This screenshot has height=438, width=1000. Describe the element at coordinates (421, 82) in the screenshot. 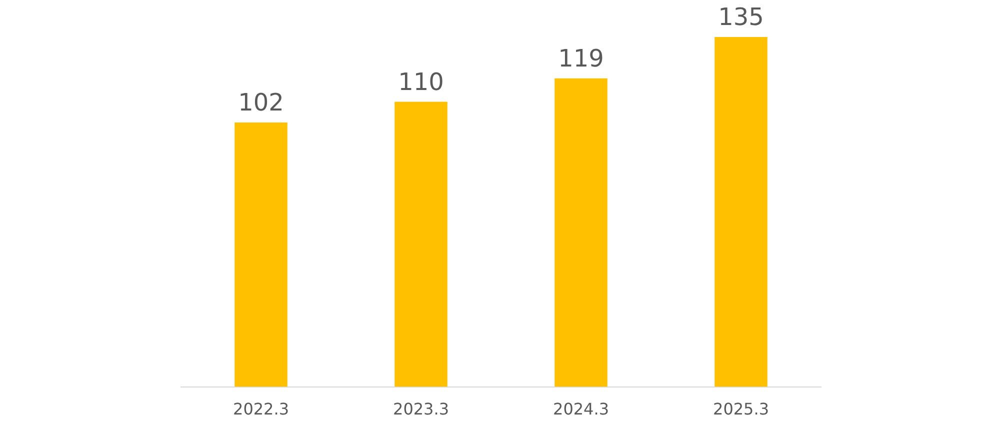

I see `data-label: 110` at that location.